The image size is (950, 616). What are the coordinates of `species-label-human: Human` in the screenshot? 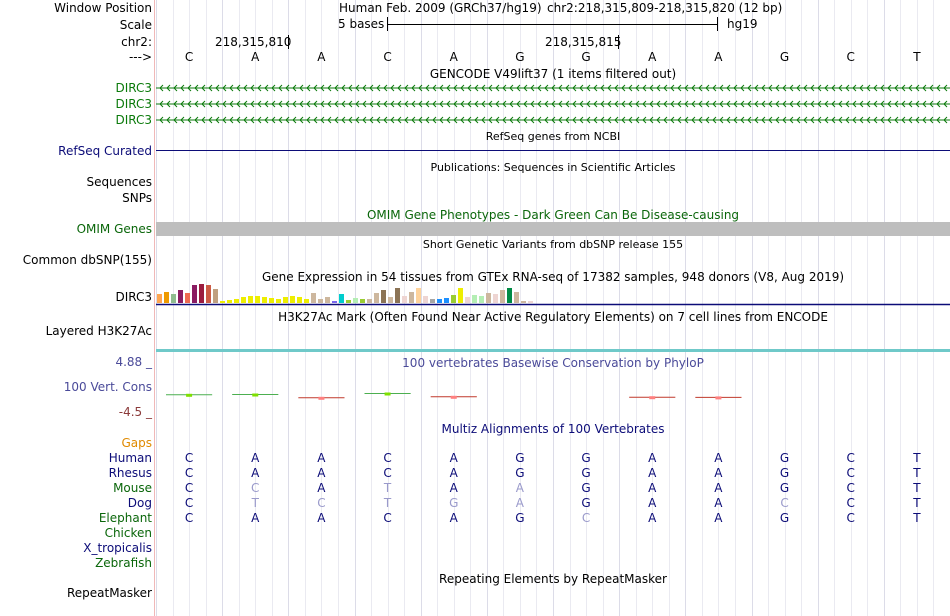 It's located at (130, 458).